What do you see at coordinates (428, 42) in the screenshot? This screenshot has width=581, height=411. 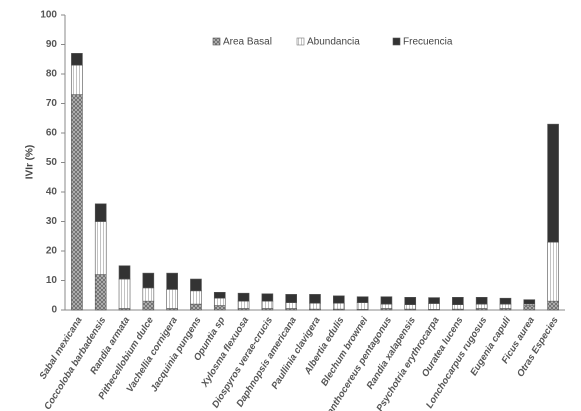 I see `legend-label: Frecuencia` at bounding box center [428, 42].